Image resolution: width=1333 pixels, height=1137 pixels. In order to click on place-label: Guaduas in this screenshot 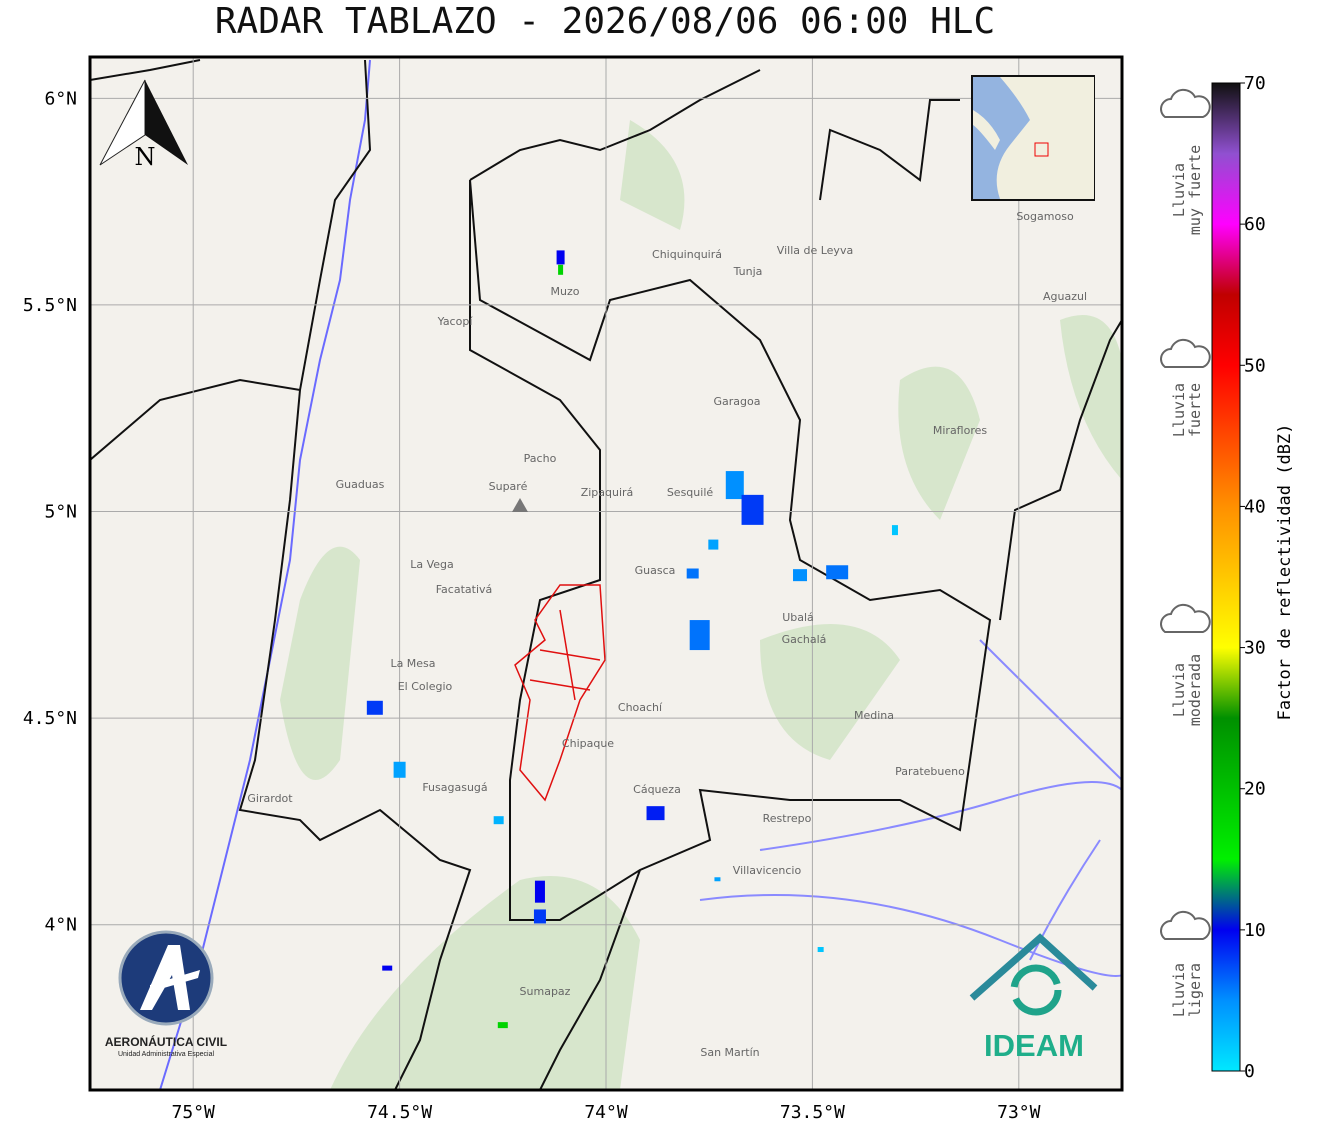, I will do `click(360, 484)`.